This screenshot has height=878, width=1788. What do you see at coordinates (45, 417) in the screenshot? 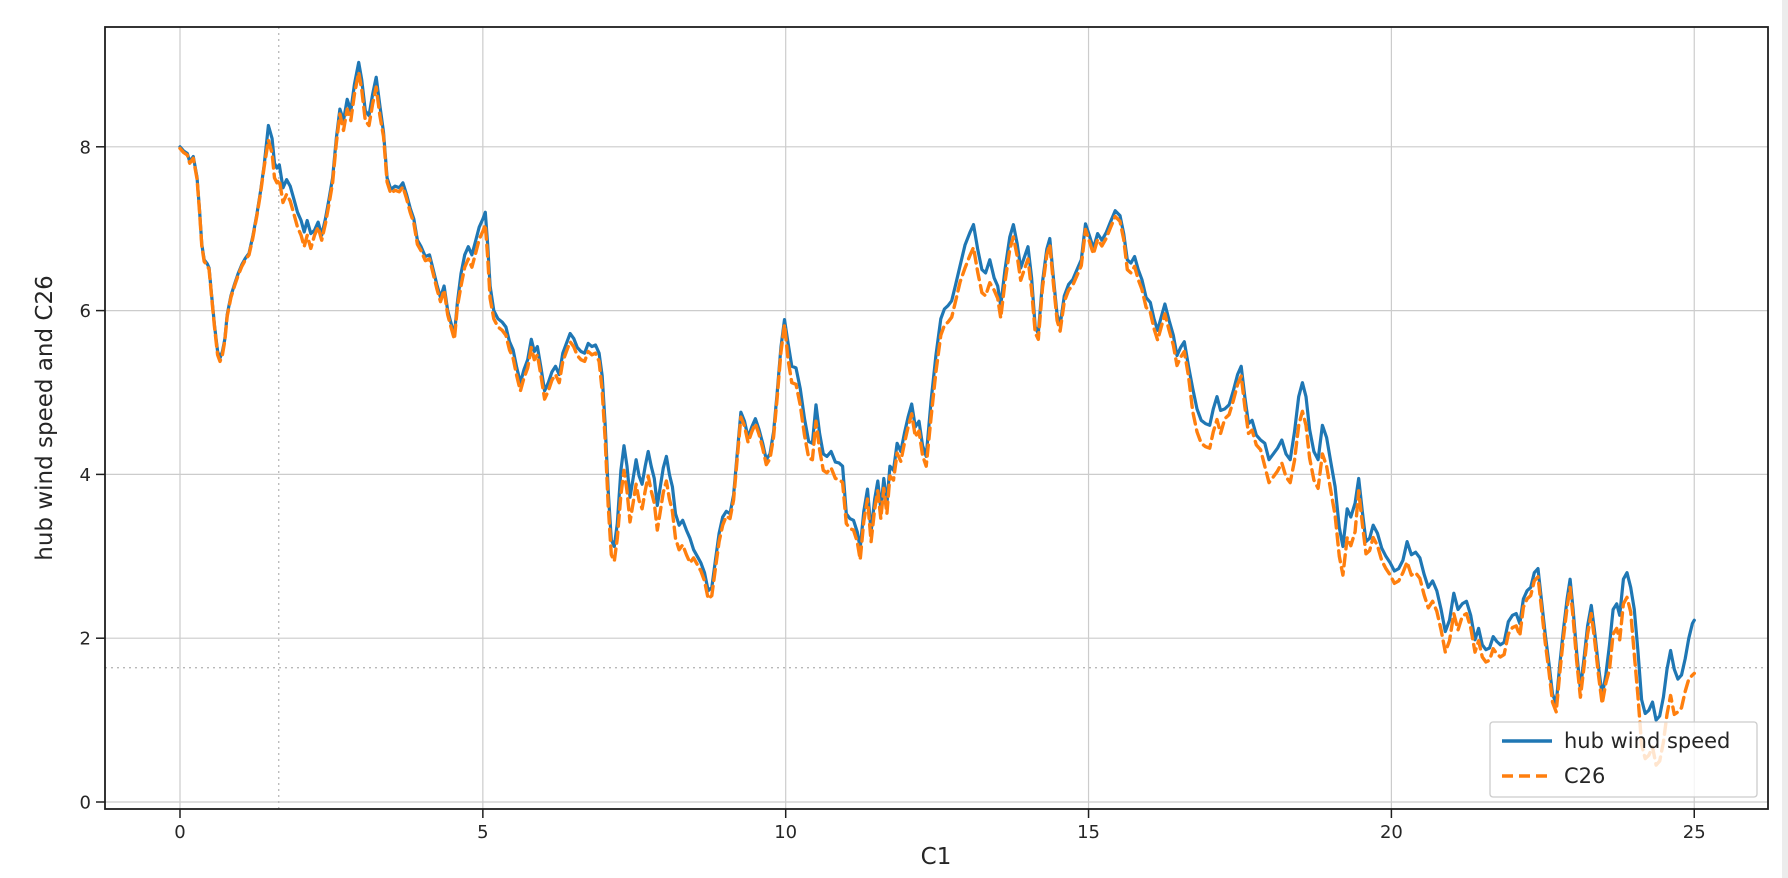
I see `y-axis-label: hub wind speed and C26` at bounding box center [45, 417].